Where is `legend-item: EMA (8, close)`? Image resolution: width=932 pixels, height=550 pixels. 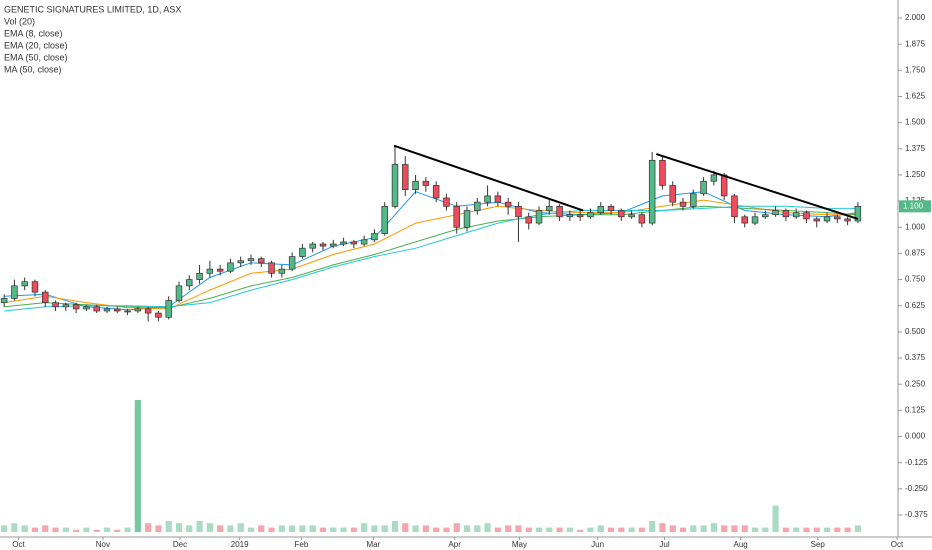 legend-item: EMA (8, close) is located at coordinates (33, 33).